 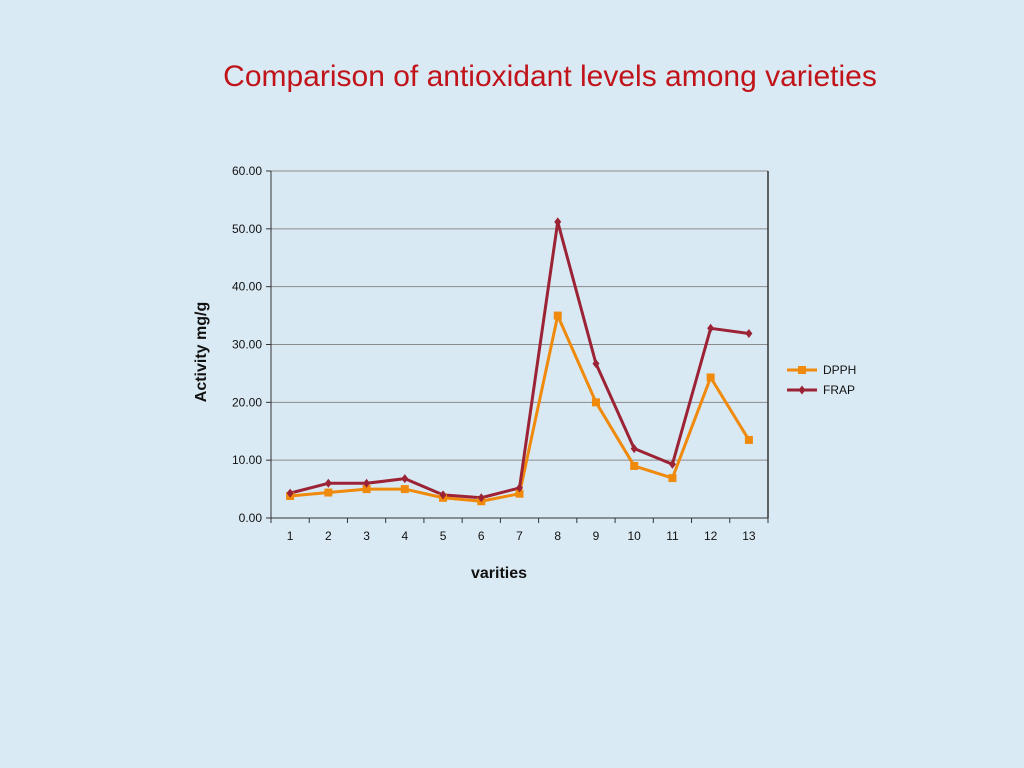 I want to click on legend: DPPH FRAP, so click(x=821, y=380).